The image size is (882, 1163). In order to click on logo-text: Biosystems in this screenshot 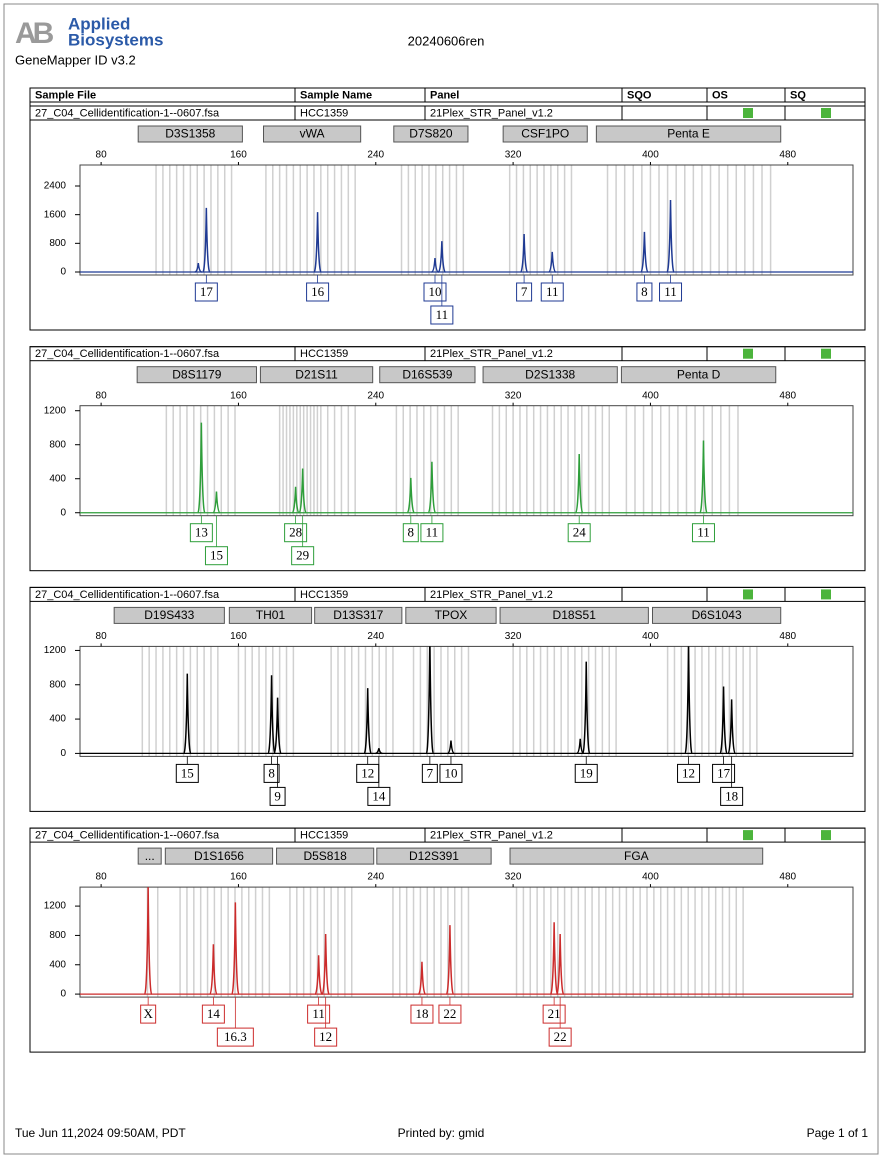, I will do `click(115, 39)`.